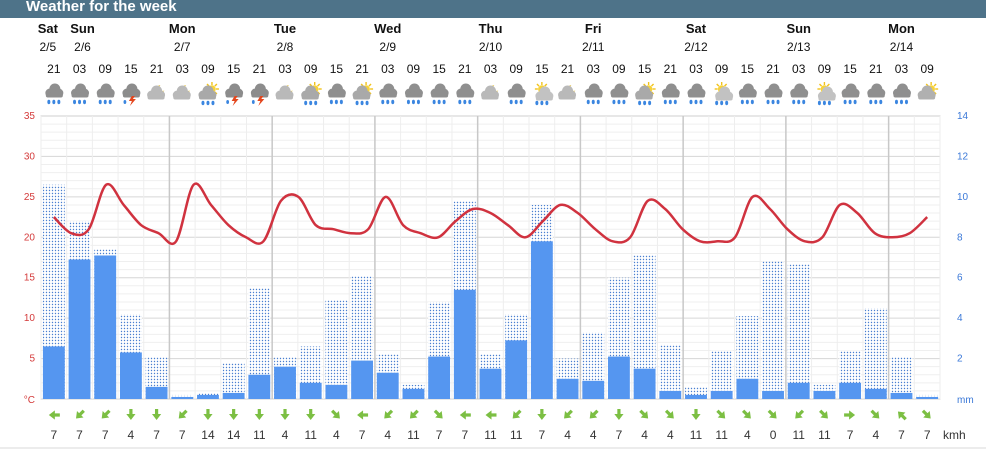 Image resolution: width=986 pixels, height=455 pixels. What do you see at coordinates (493, 9) in the screenshot?
I see `header-bar: Weather for the week` at bounding box center [493, 9].